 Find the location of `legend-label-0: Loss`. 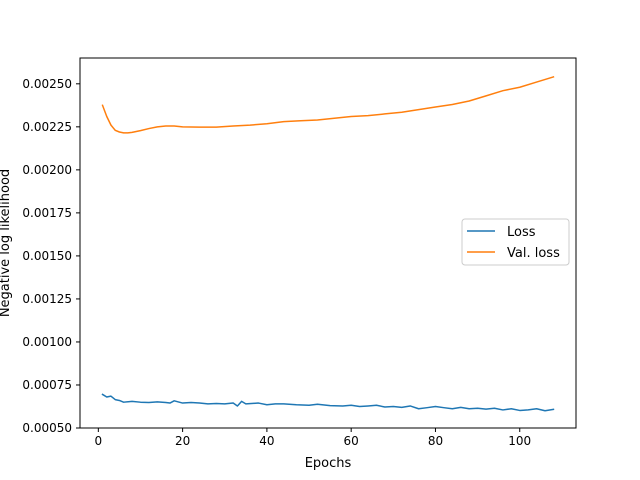

legend-label-0: Loss is located at coordinates (521, 232).